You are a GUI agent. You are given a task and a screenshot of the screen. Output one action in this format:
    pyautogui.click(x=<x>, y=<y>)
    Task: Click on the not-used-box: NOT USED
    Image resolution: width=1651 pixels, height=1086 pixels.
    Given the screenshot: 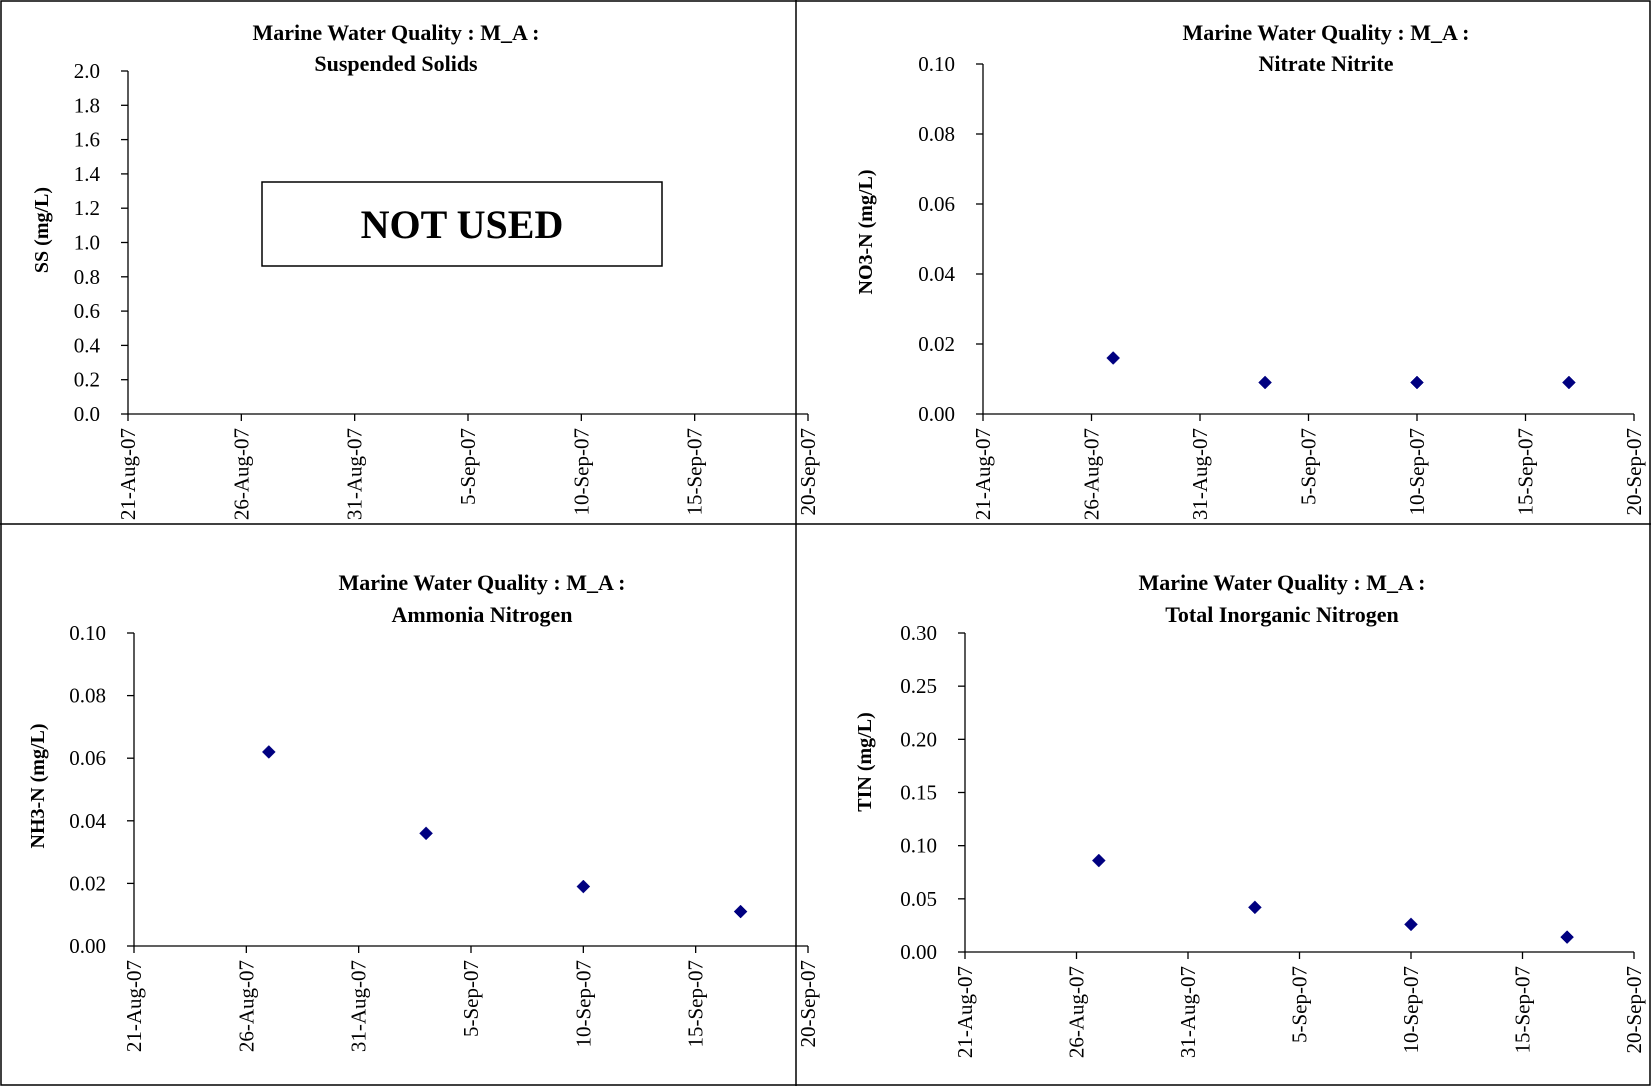 What is the action you would take?
    pyautogui.click(x=462, y=224)
    